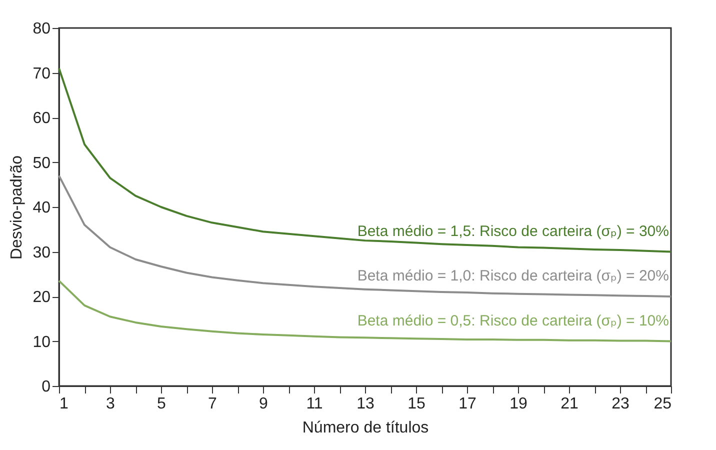  What do you see at coordinates (111, 404) in the screenshot?
I see `x-tick-label: 3` at bounding box center [111, 404].